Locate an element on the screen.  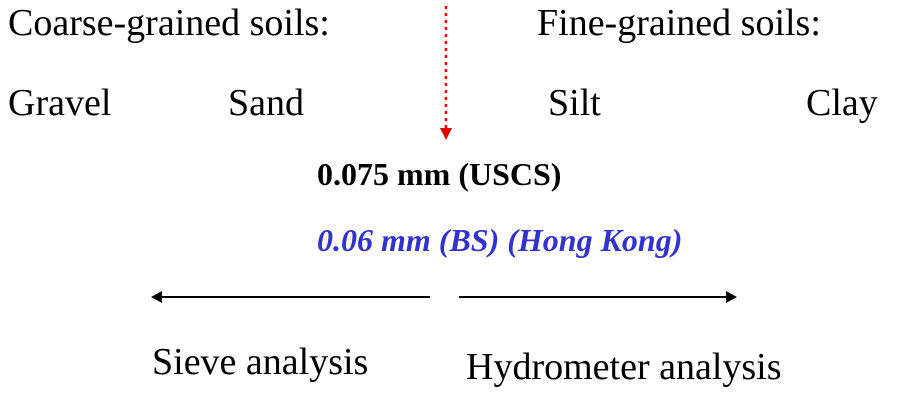
boundary-divider-arrow is located at coordinates (446, 73).